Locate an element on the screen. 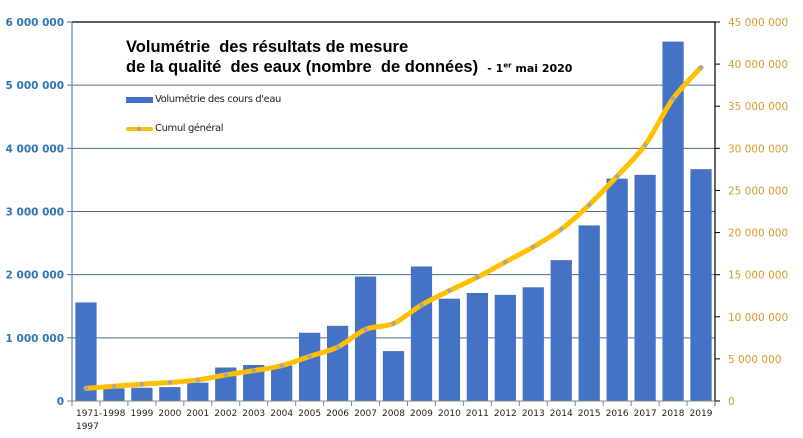 This screenshot has height=438, width=803. x-tick-label: 2013 is located at coordinates (533, 414).